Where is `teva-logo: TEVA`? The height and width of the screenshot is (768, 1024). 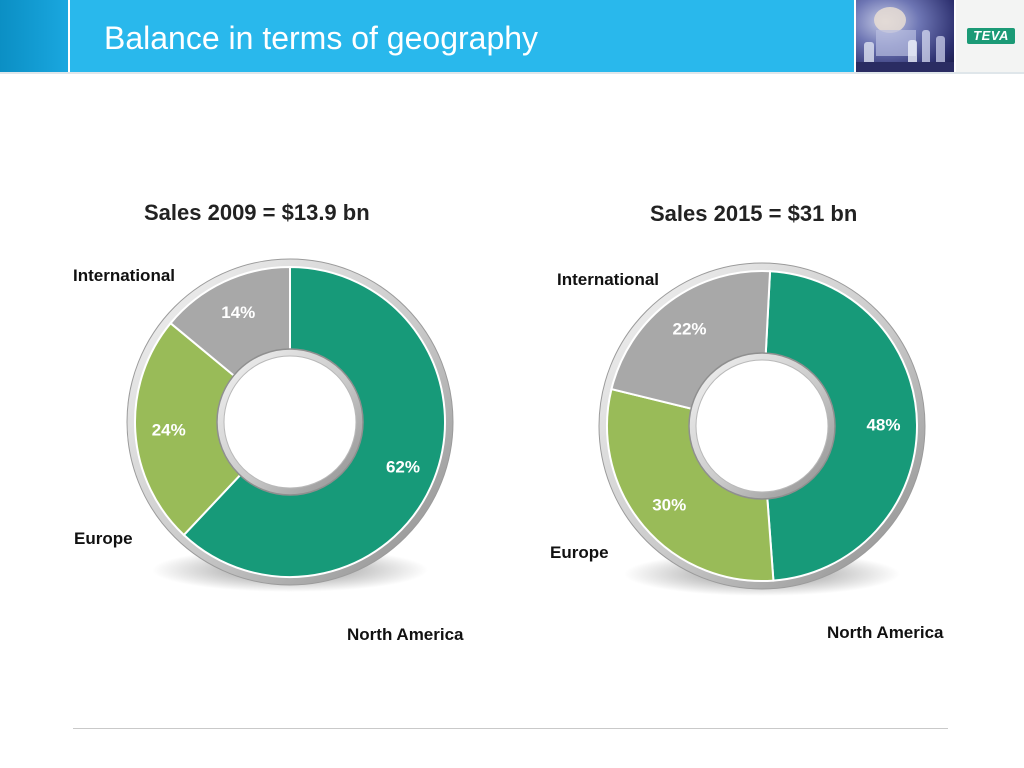
teva-logo: TEVA is located at coordinates (991, 36).